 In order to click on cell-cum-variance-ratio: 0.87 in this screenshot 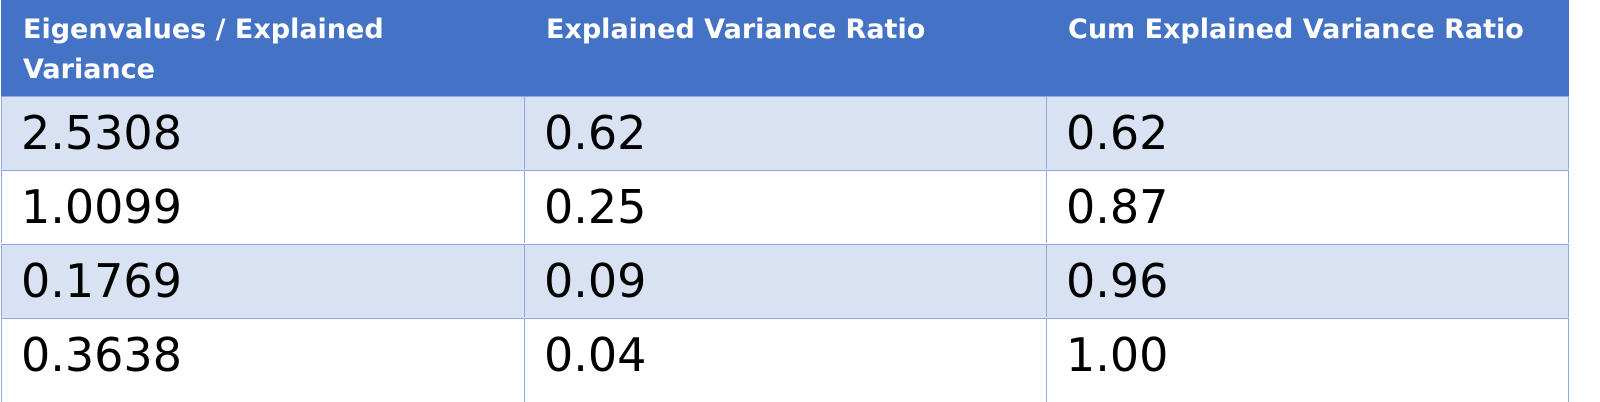, I will do `click(1307, 207)`.